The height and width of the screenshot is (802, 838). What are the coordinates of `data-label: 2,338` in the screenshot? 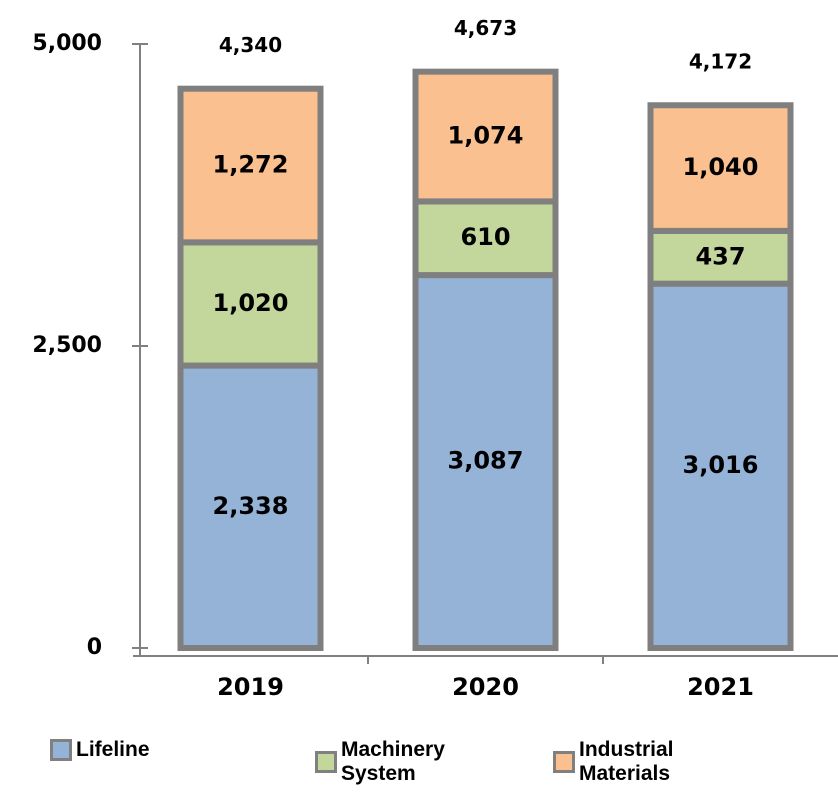 It's located at (251, 506).